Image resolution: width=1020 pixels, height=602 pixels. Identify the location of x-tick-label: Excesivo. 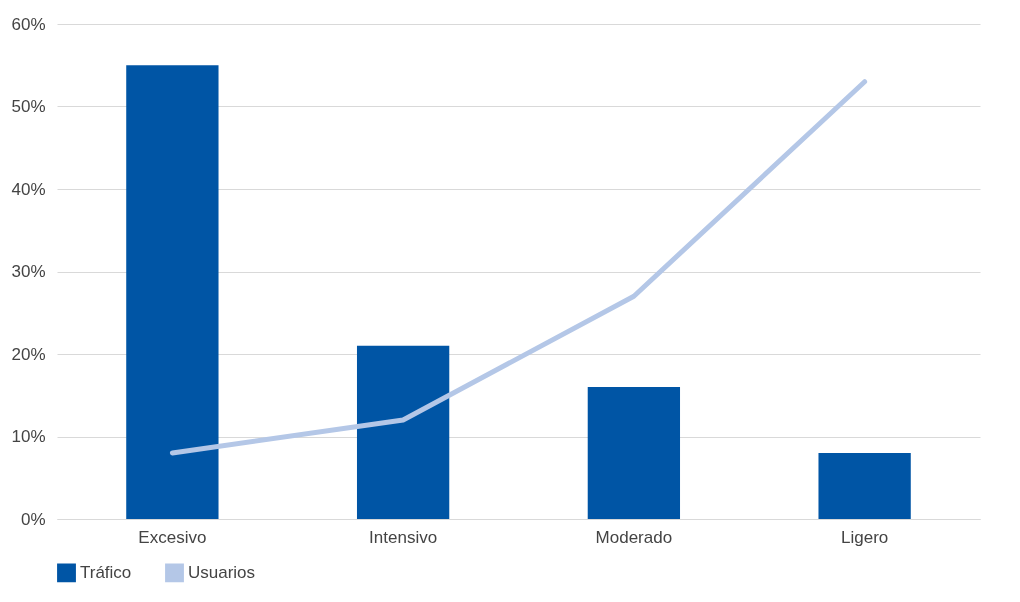
(172, 537).